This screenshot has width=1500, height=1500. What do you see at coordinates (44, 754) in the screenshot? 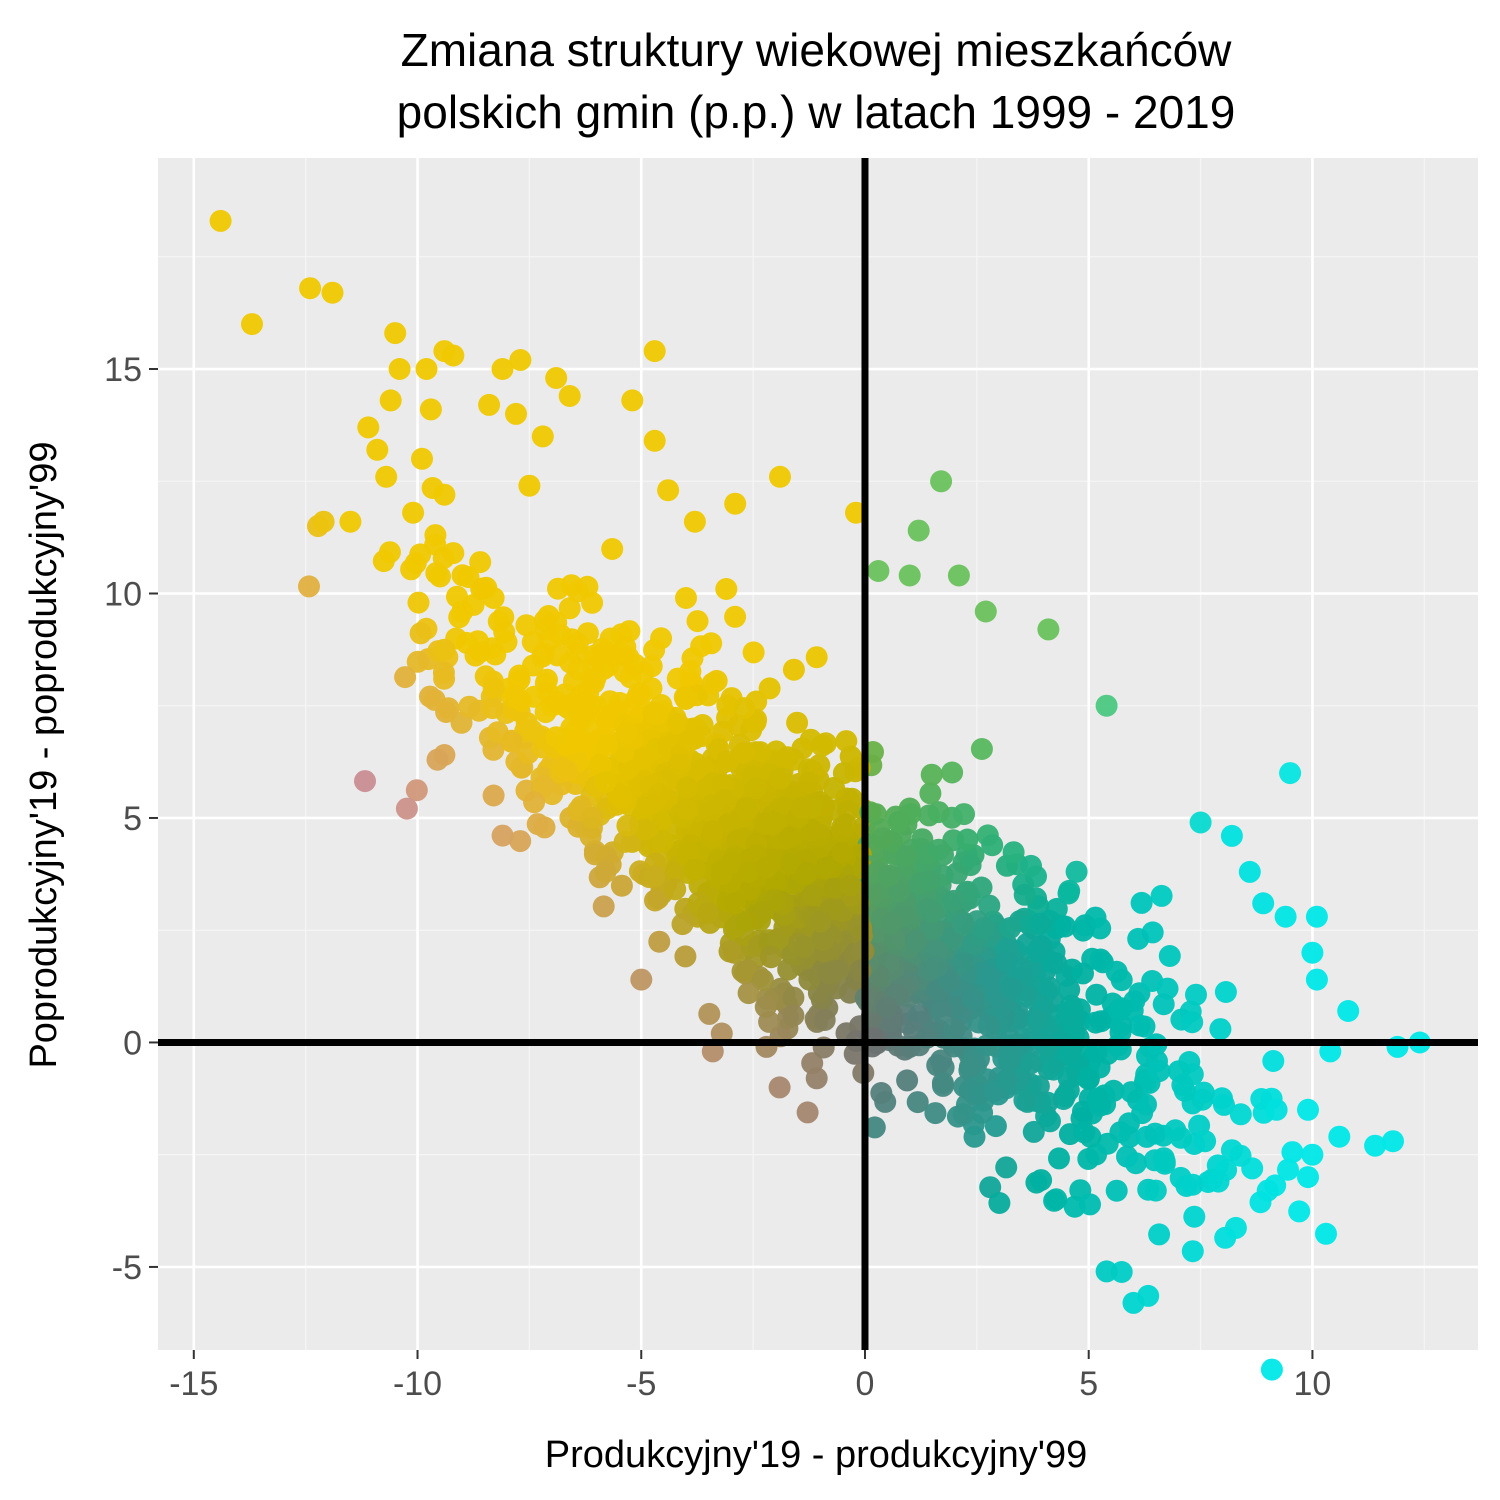
I see `y-axis-title: Poprodukcyjny'19 - poprodukcyjny'99` at bounding box center [44, 754].